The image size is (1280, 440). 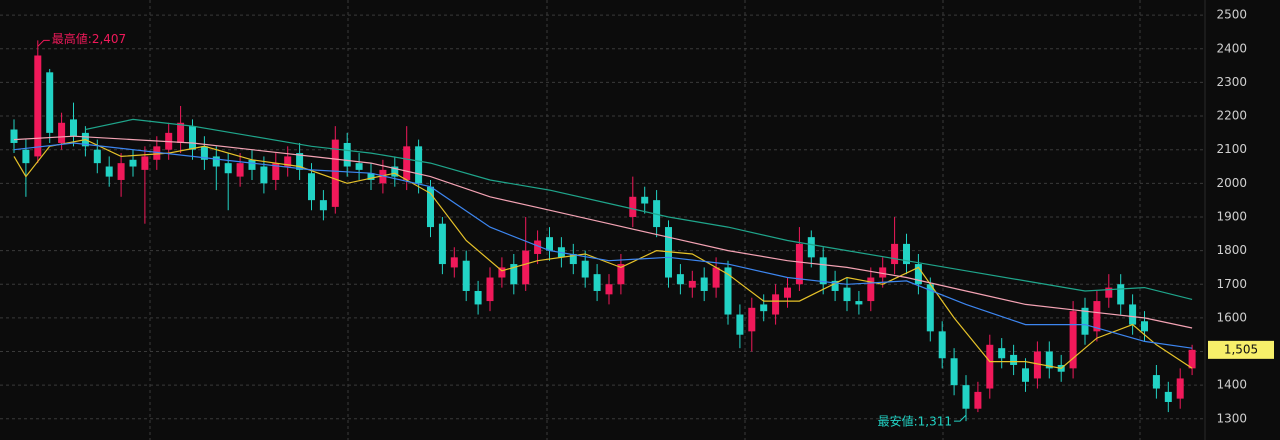 What do you see at coordinates (1231, 149) in the screenshot?
I see `y-tick-label: 2100` at bounding box center [1231, 149].